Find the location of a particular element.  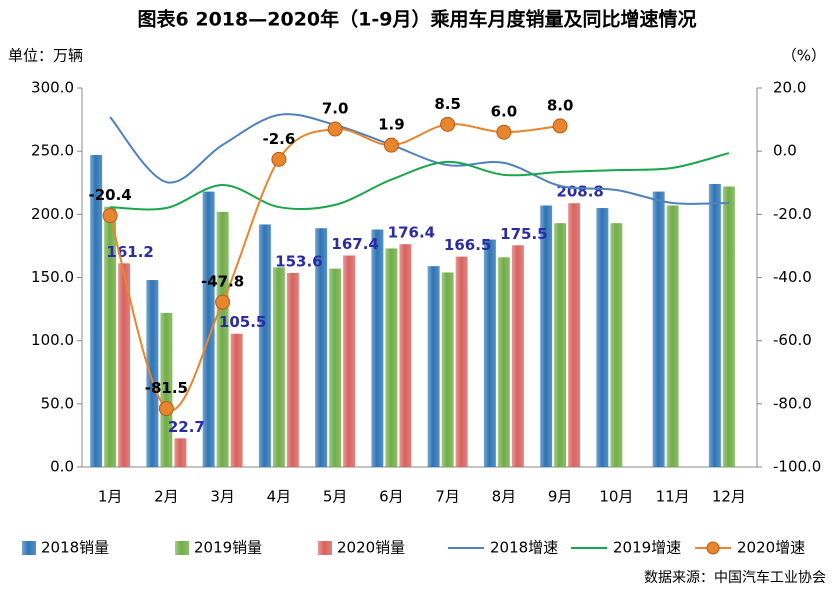

y-tick-label: 0.0 is located at coordinates (62, 467).